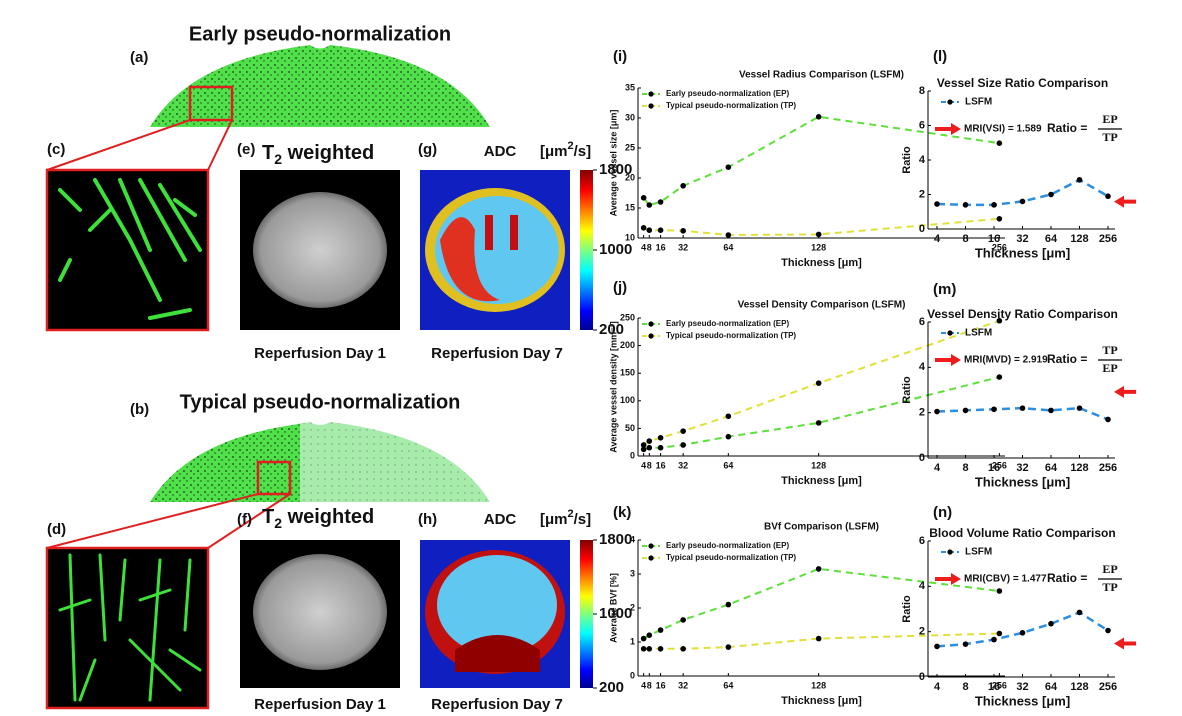 Image resolution: width=1182 pixels, height=716 pixels. I want to click on caption: Reperfusion Day 1, so click(320, 353).